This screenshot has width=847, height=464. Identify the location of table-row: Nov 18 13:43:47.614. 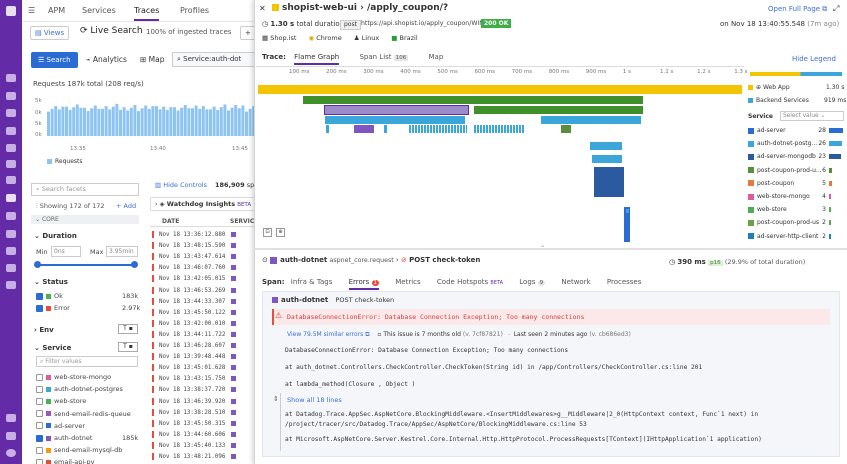
(194, 257).